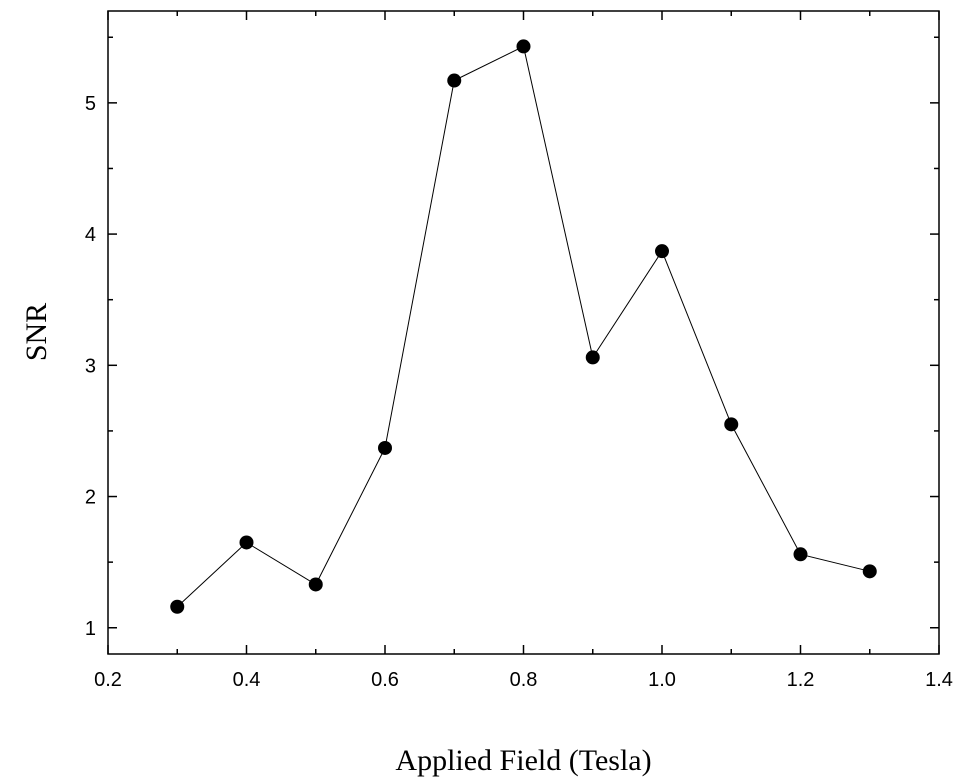 The height and width of the screenshot is (784, 965). What do you see at coordinates (939, 680) in the screenshot?
I see `x-tick-label: 1.4` at bounding box center [939, 680].